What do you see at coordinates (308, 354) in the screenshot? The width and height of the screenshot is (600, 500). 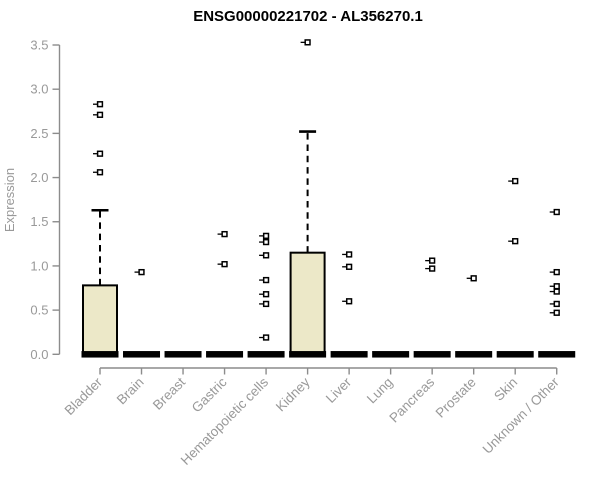 I see `median-bar-kidney` at bounding box center [308, 354].